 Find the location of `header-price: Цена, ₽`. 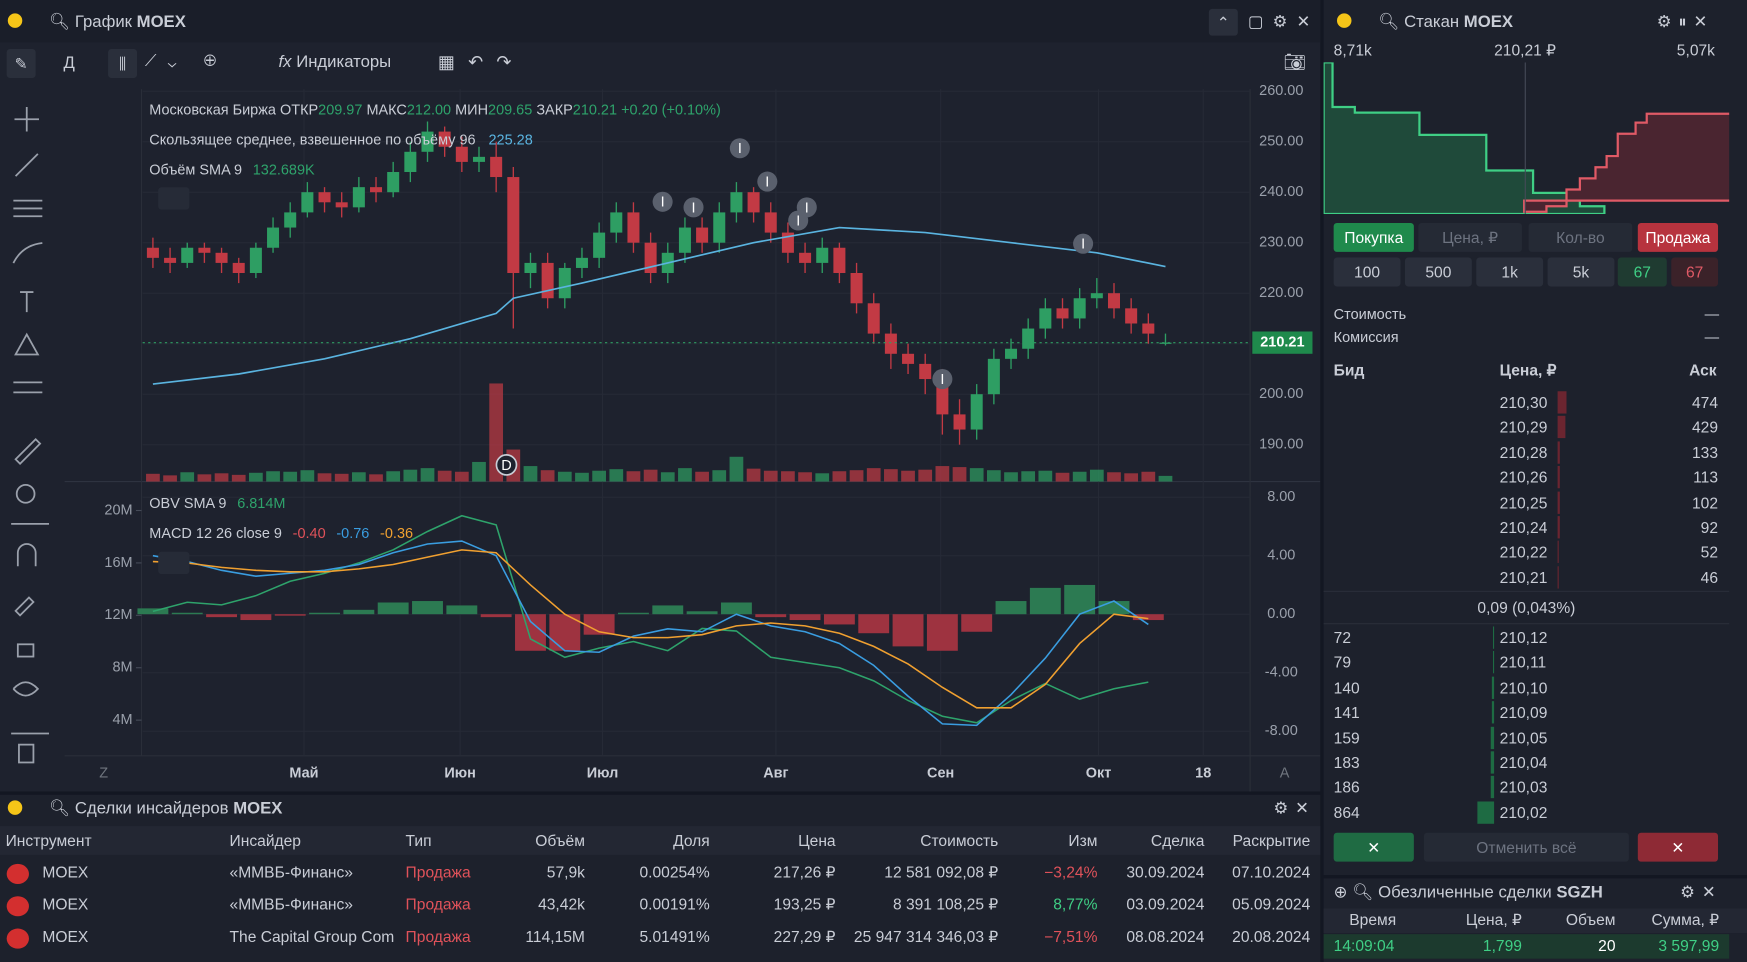

header-price: Цена, ₽ is located at coordinates (1528, 370).